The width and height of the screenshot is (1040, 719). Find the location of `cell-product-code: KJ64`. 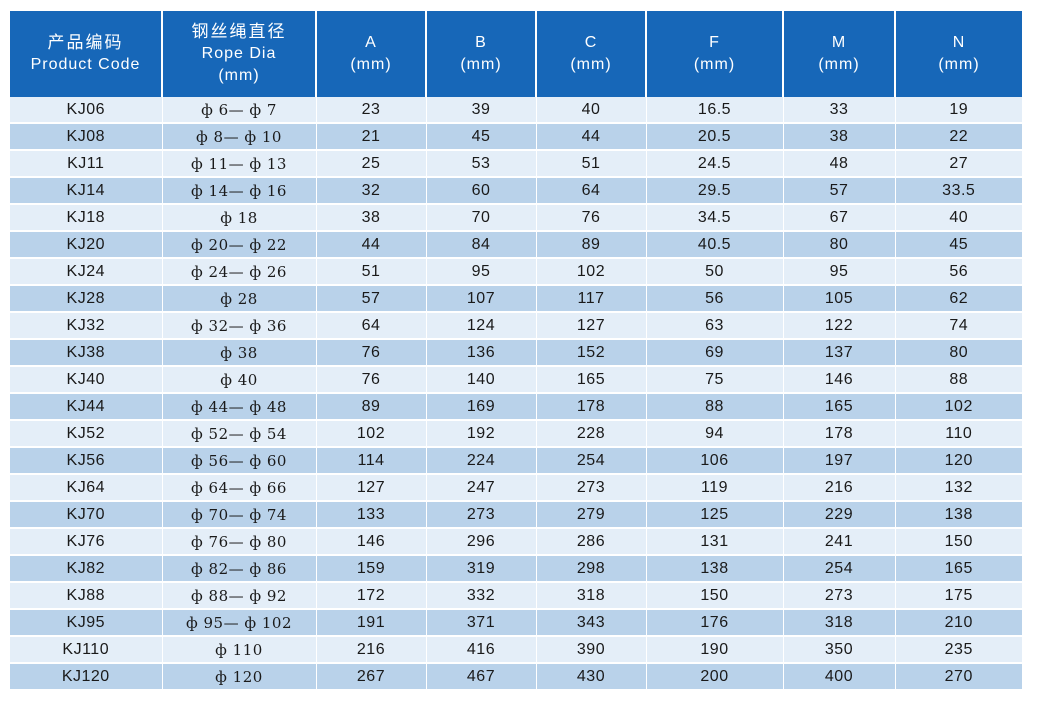

cell-product-code: KJ64 is located at coordinates (86, 488).